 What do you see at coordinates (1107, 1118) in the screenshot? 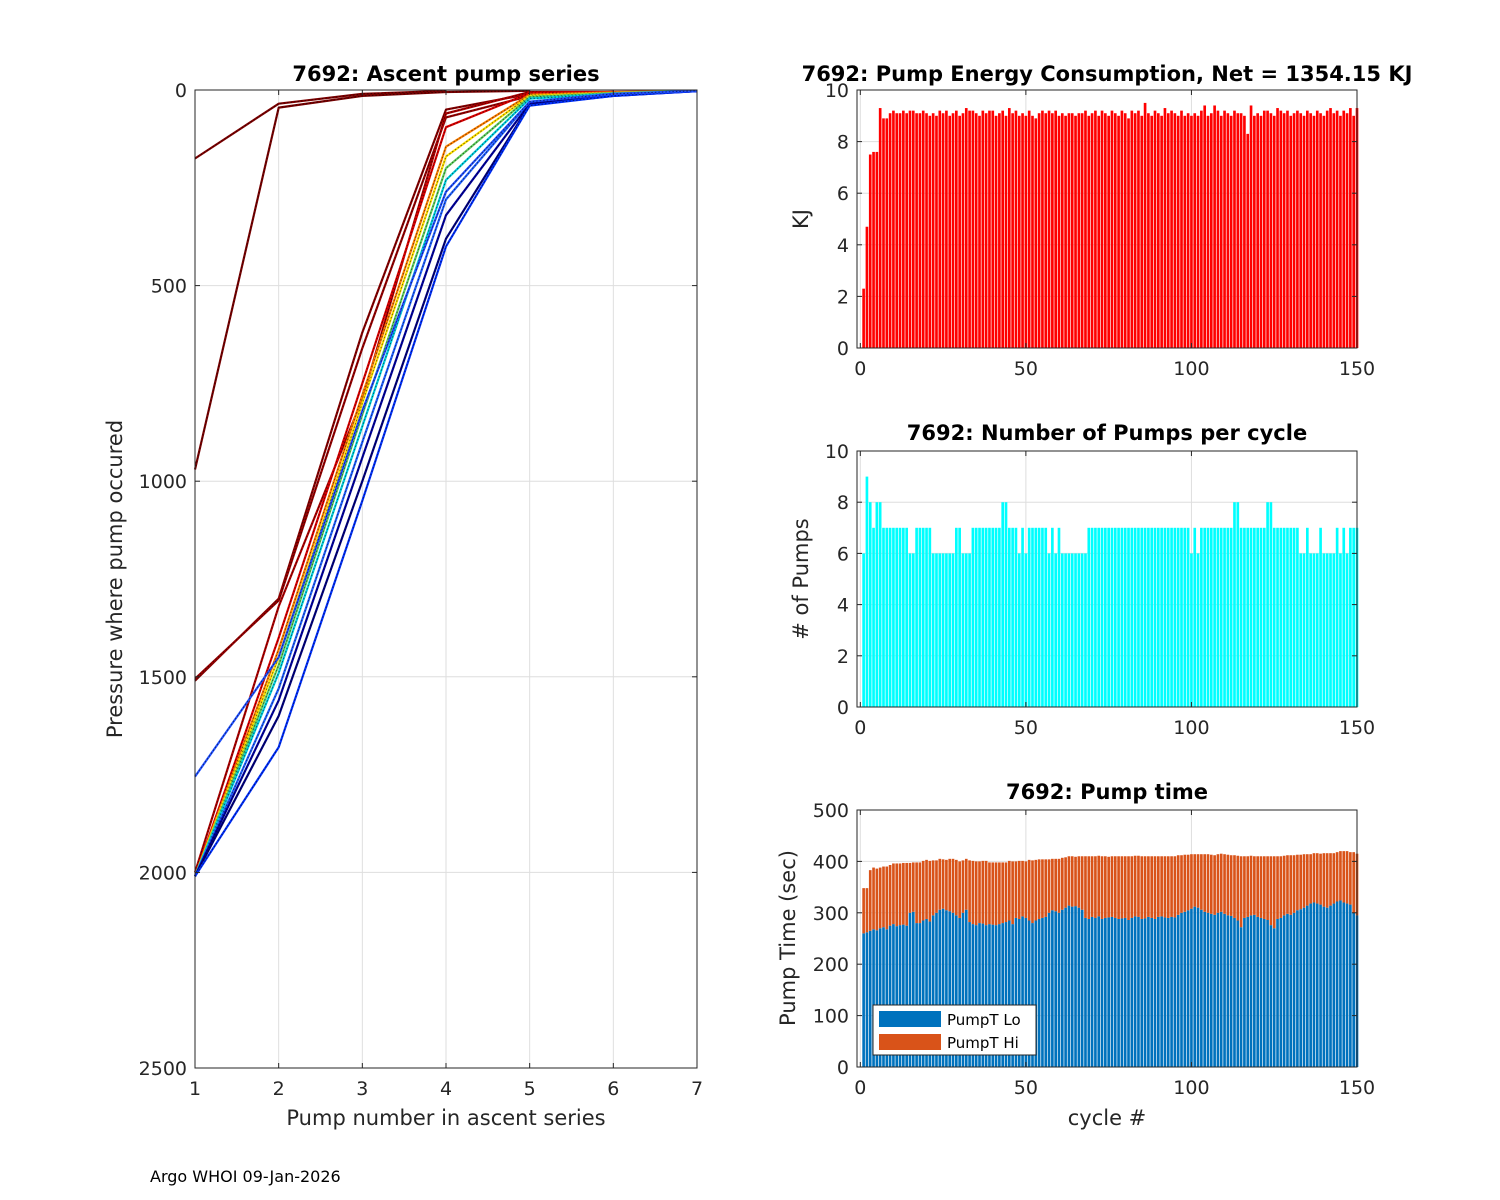
I see `pumptime-xlabel: cycle #` at bounding box center [1107, 1118].